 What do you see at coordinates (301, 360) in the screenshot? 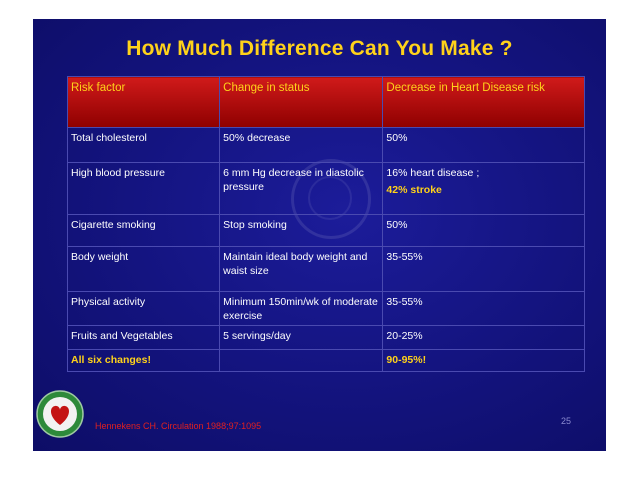
I see `cell-total-change` at bounding box center [301, 360].